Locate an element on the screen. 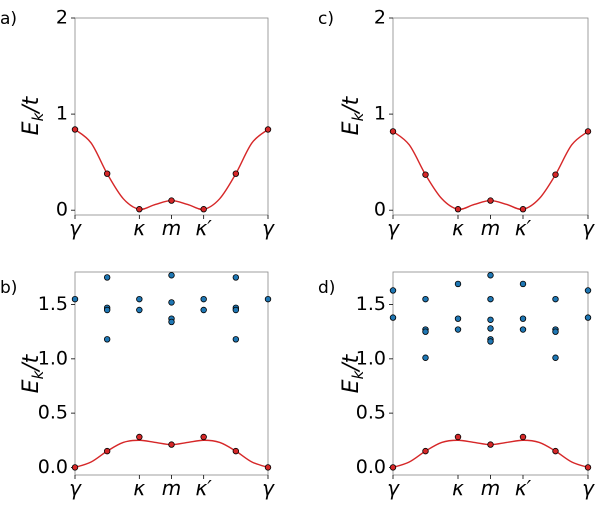  band-curve is located at coordinates (171, 169).